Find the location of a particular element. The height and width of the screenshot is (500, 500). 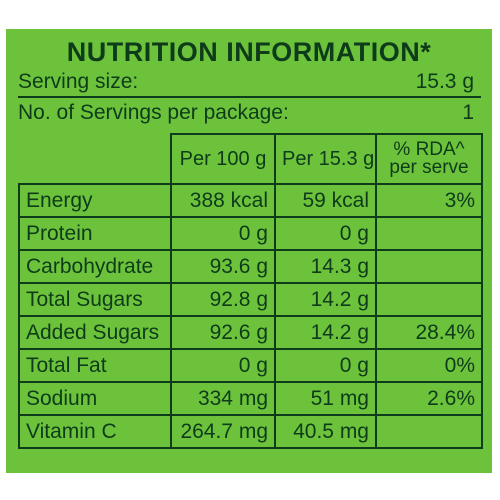

per-serving-value: 51 mg is located at coordinates (325, 398).